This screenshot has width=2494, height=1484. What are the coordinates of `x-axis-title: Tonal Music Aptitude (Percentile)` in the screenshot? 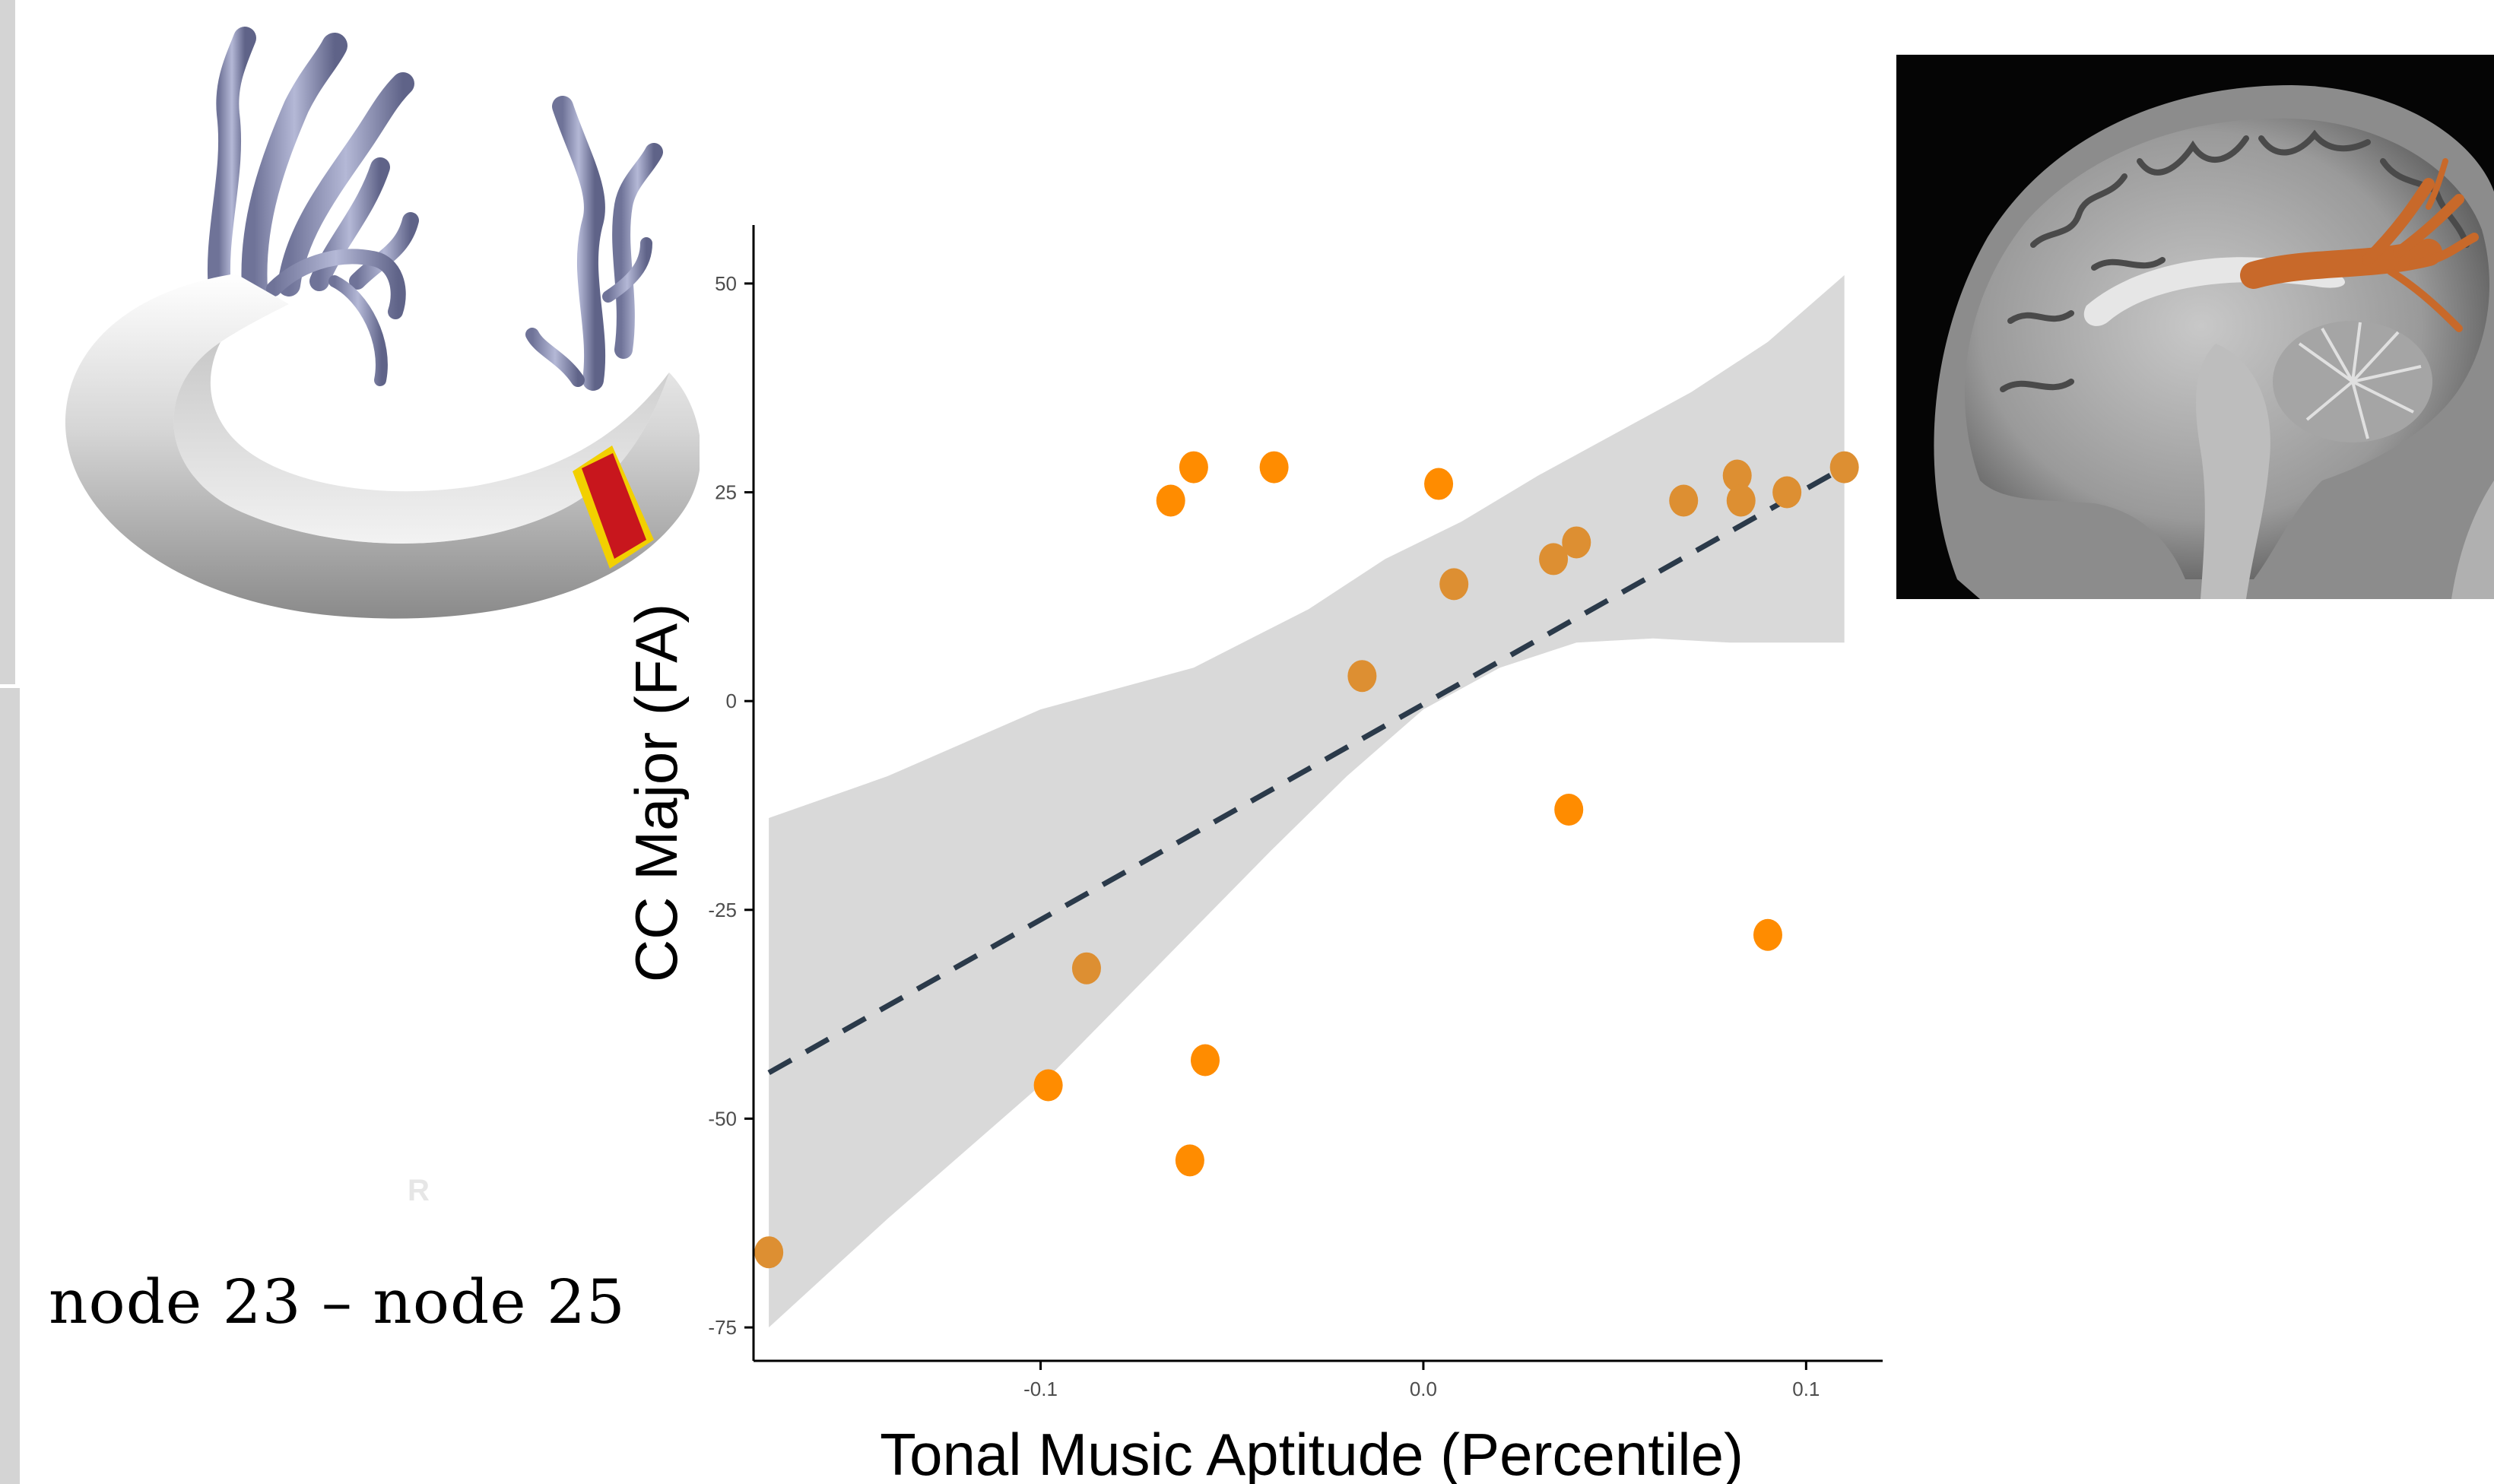 It's located at (1312, 1453).